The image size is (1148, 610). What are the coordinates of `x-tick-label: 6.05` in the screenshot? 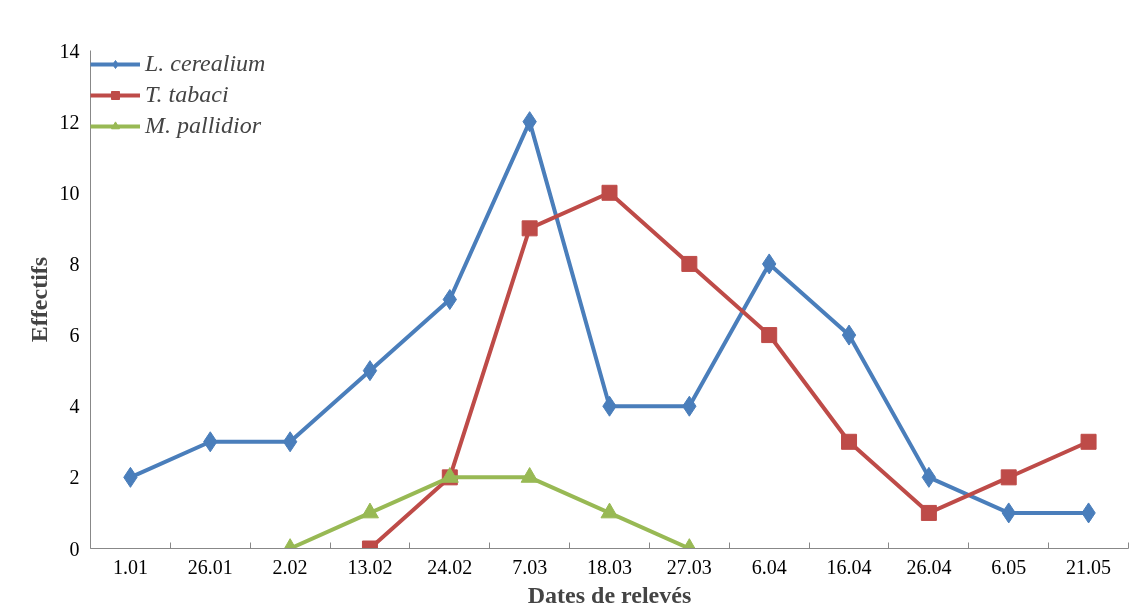 It's located at (1009, 566).